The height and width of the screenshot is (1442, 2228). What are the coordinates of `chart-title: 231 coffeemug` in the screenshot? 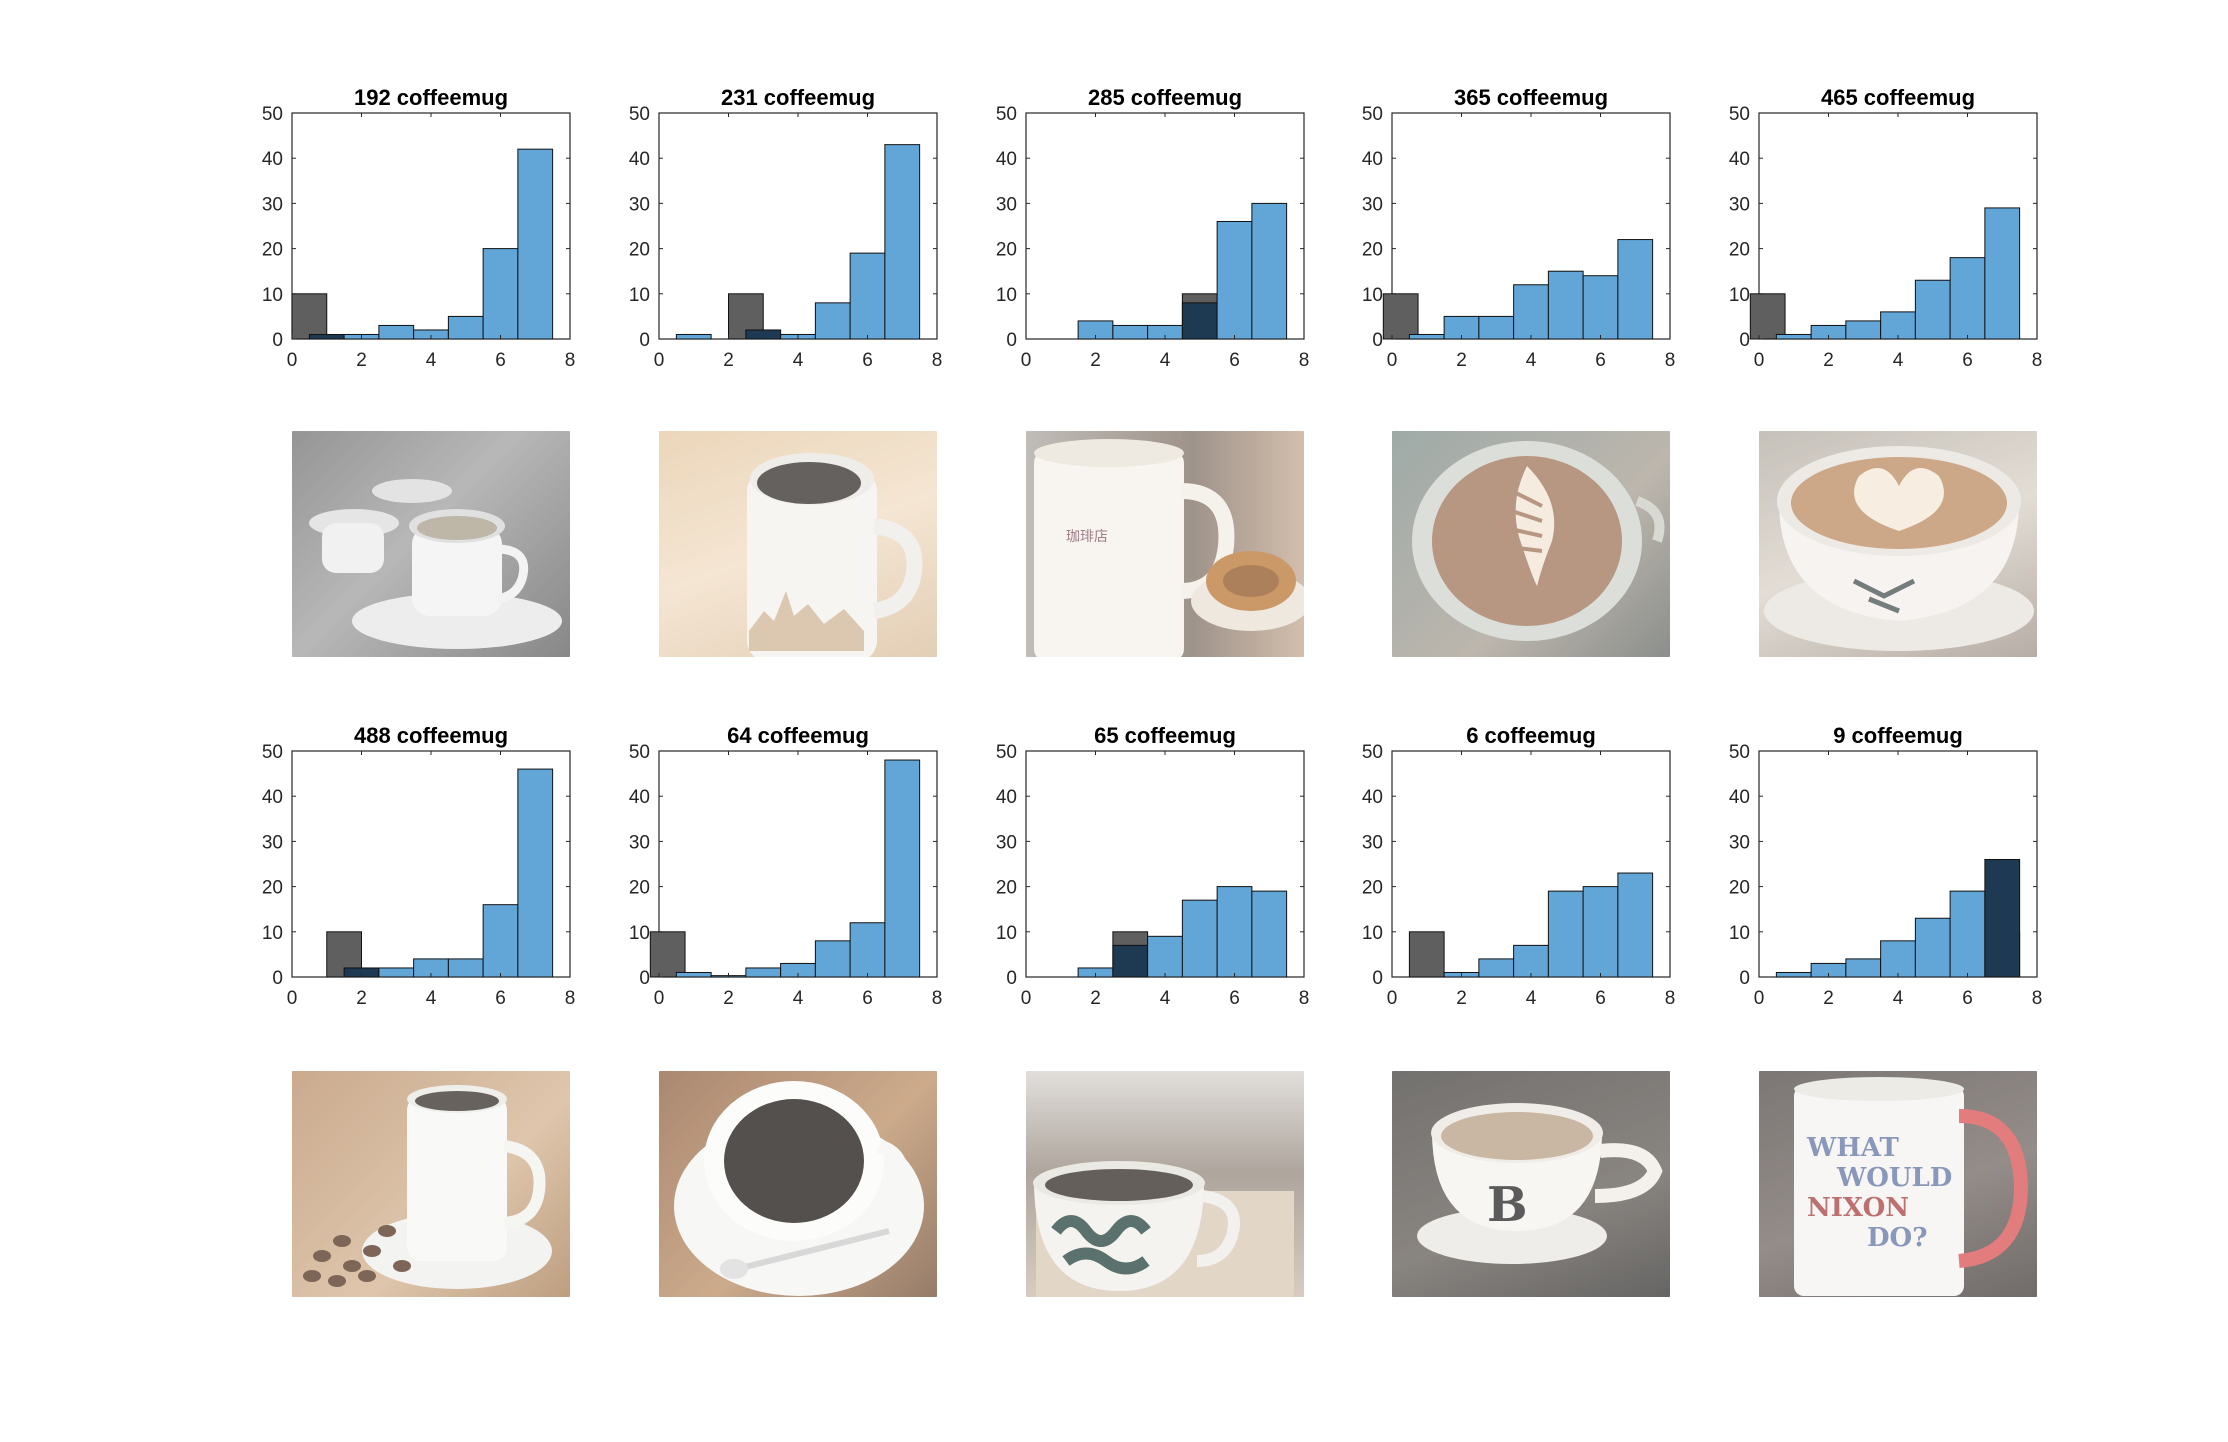 It's located at (798, 97).